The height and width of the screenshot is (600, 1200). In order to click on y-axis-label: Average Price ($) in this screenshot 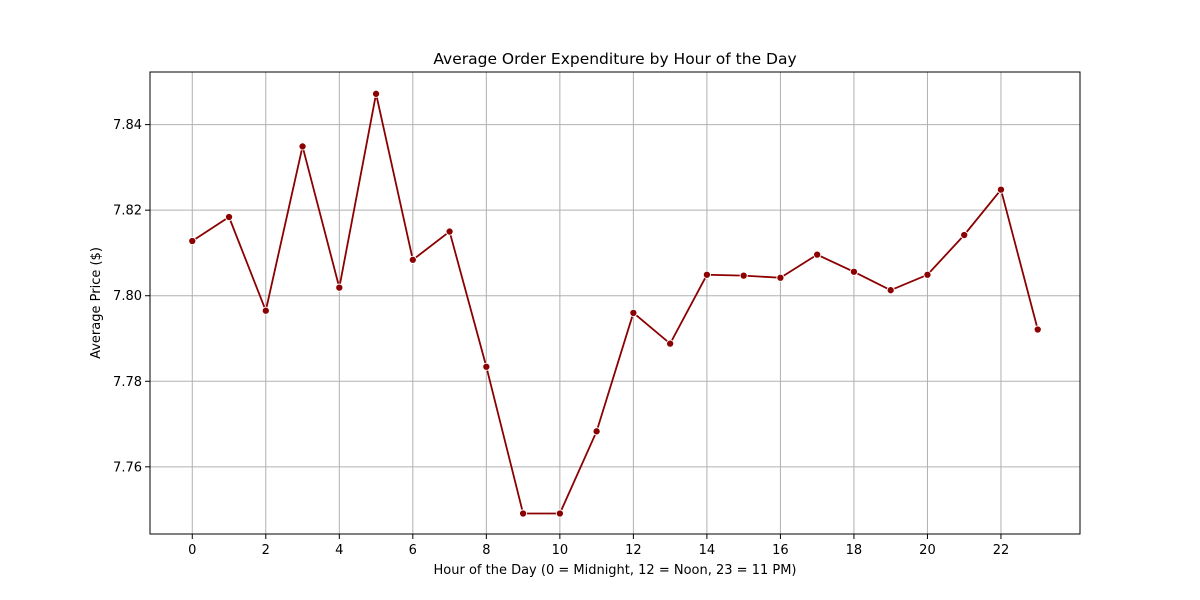, I will do `click(96, 303)`.